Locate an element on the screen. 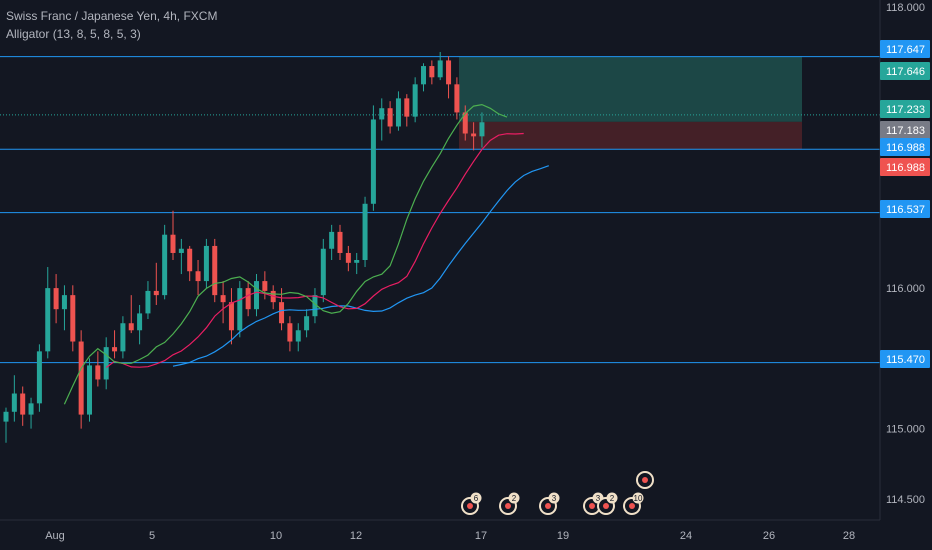 This screenshot has height=550, width=932. time-tick-label: 17 is located at coordinates (481, 536).